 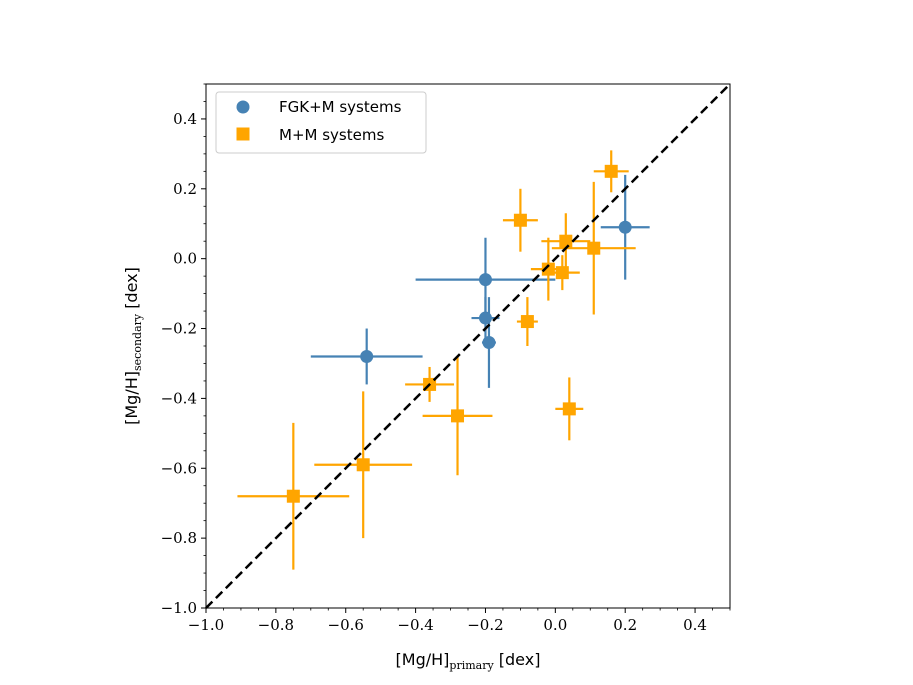 What do you see at coordinates (185, 119) in the screenshot?
I see `y-tick-label: 0.4` at bounding box center [185, 119].